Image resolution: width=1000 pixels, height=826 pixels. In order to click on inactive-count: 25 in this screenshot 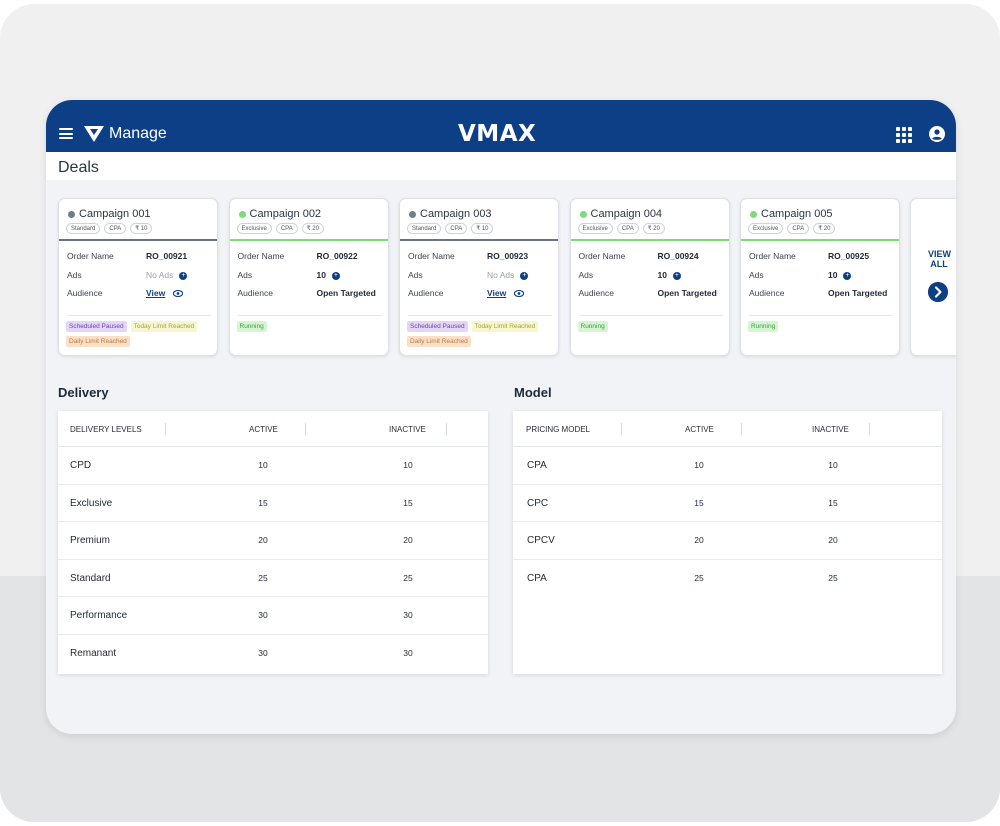, I will do `click(833, 577)`.